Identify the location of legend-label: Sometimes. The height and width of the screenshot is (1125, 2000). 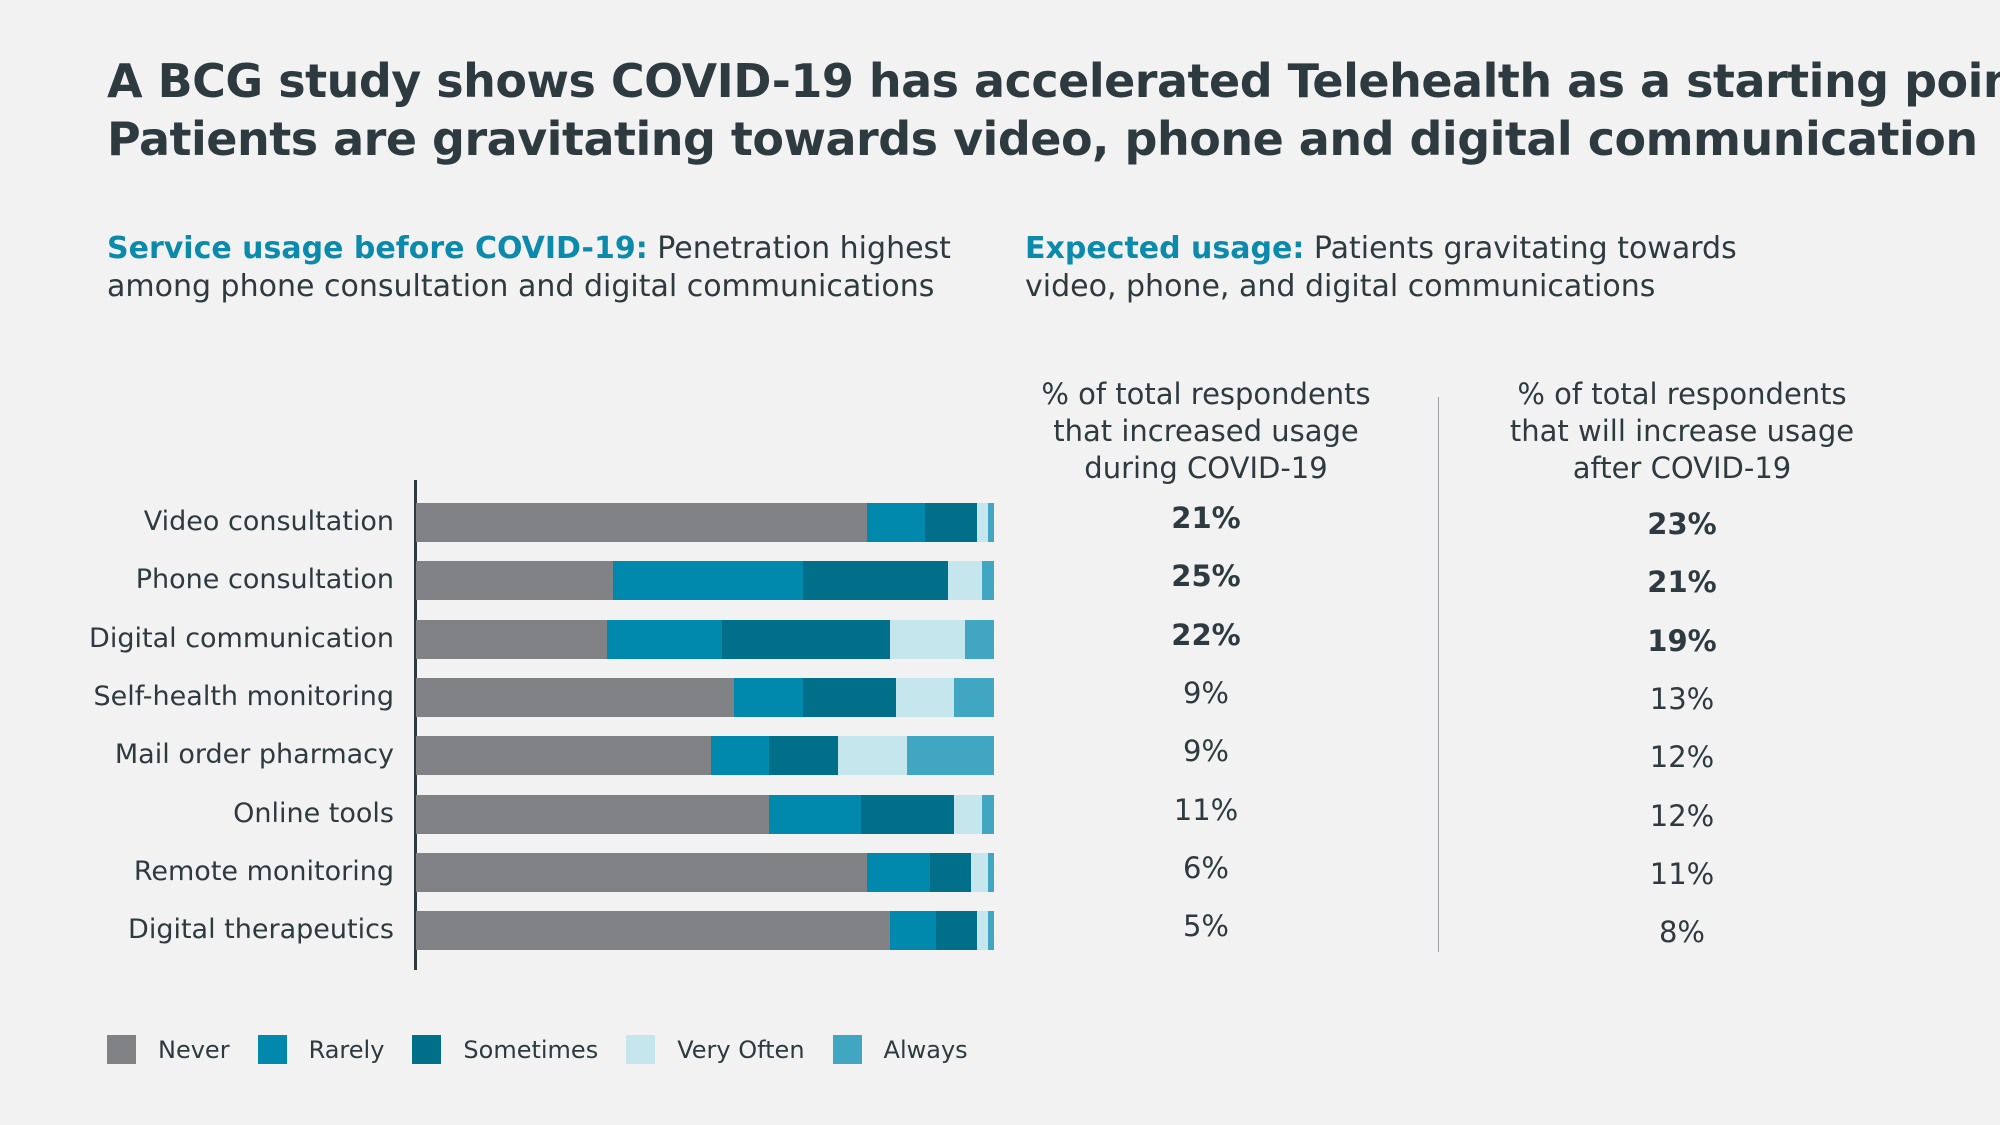
(531, 1049).